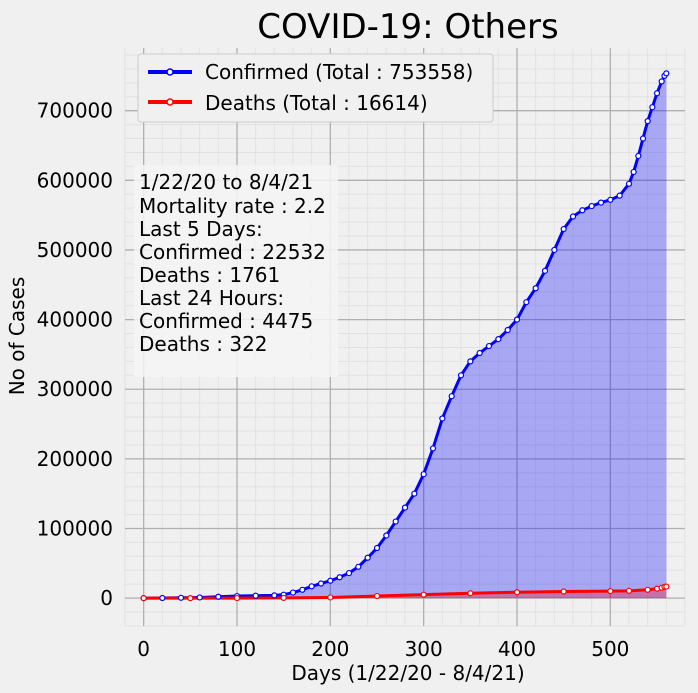 The width and height of the screenshot is (698, 693). I want to click on x-axis-label: Days (1/22/20 - 8/4/21), so click(407, 673).